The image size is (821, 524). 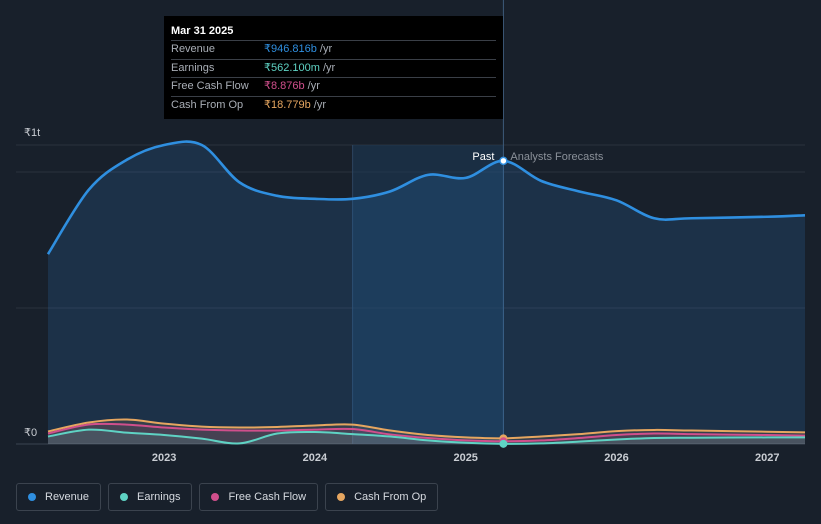 I want to click on free-cash-flow-line, so click(x=426, y=432).